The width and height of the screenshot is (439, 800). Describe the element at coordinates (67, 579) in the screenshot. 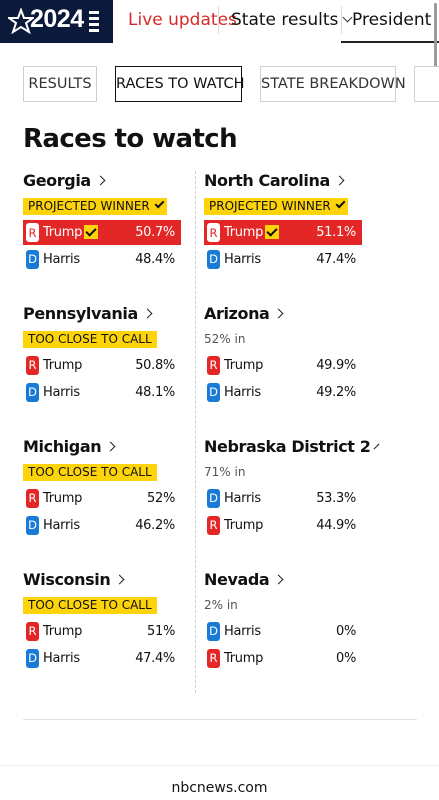

I see `race-name: Wisconsin` at that location.